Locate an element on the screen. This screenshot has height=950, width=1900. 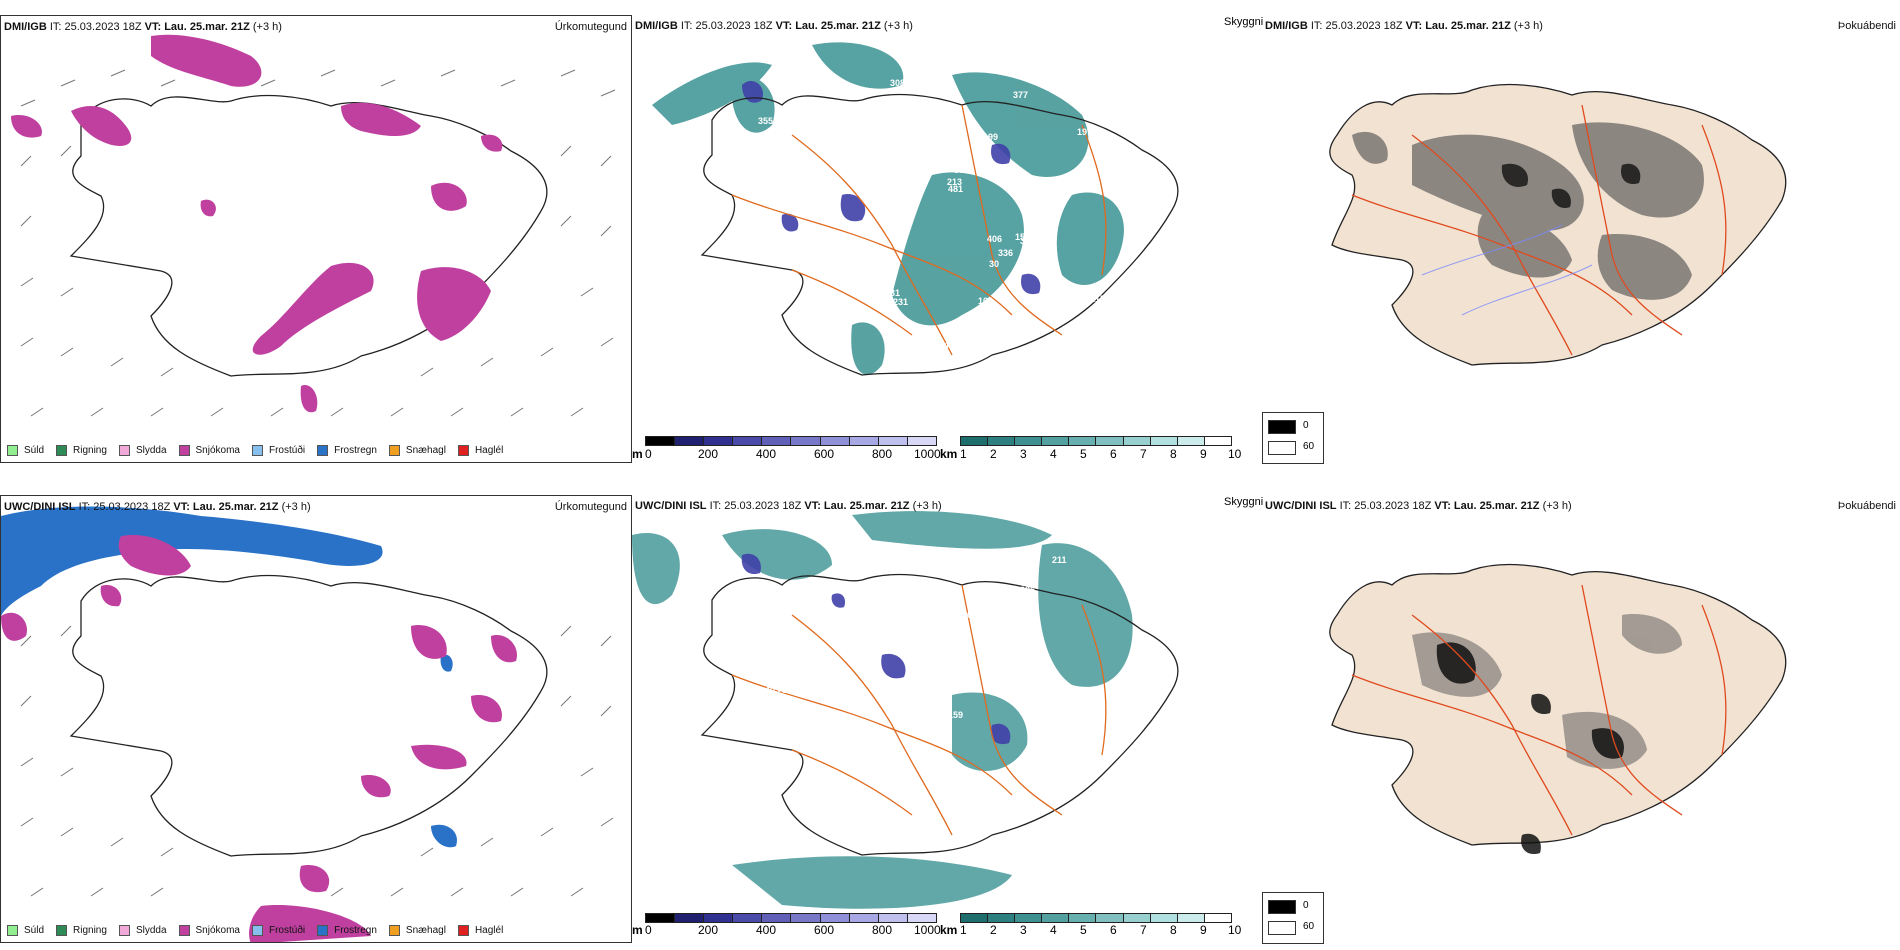
cloud-base-label: 736 is located at coordinates (906, 124).